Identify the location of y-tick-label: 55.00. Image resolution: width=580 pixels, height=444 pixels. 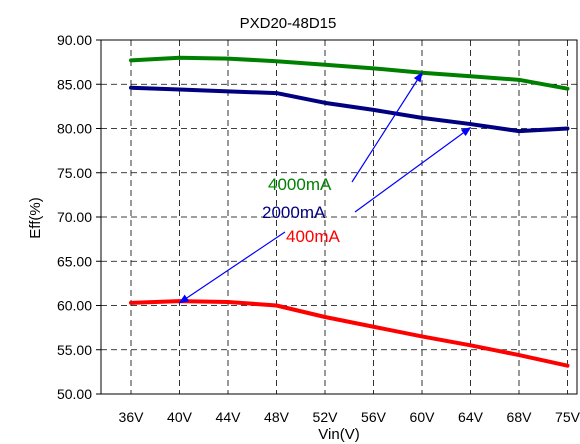
(74, 350).